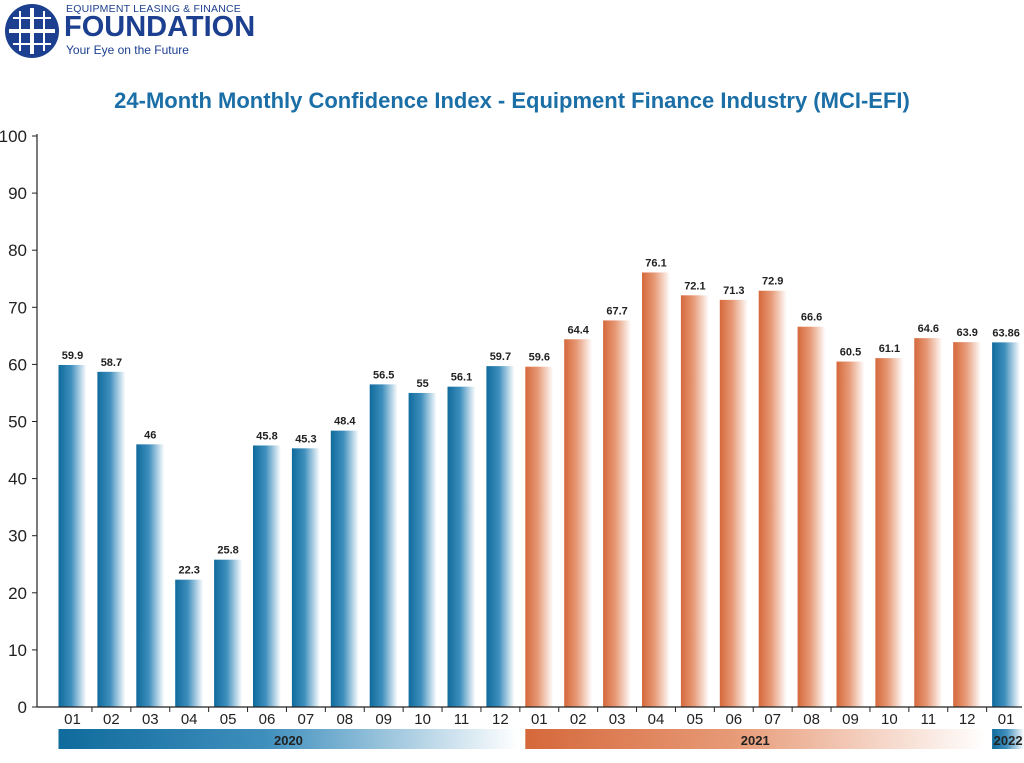  I want to click on y-tick-label: 60, so click(17, 364).